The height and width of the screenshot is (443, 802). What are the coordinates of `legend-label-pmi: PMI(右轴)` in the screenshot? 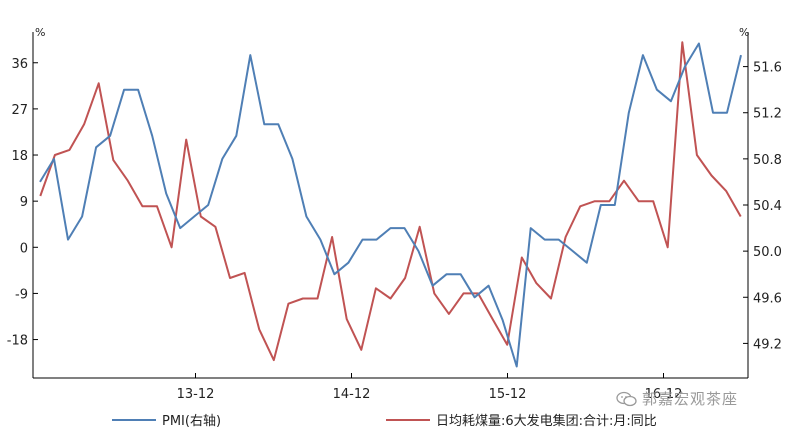 It's located at (192, 421).